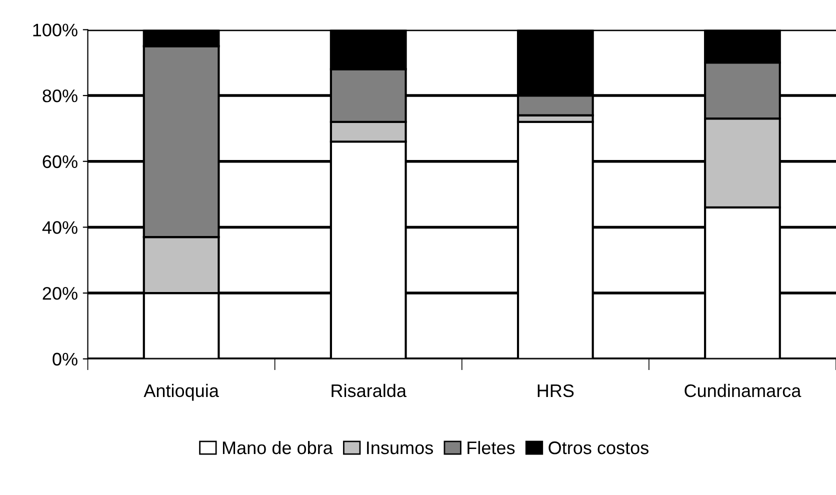 This screenshot has height=495, width=836. Describe the element at coordinates (556, 391) in the screenshot. I see `x-tick-label: HRS` at that location.